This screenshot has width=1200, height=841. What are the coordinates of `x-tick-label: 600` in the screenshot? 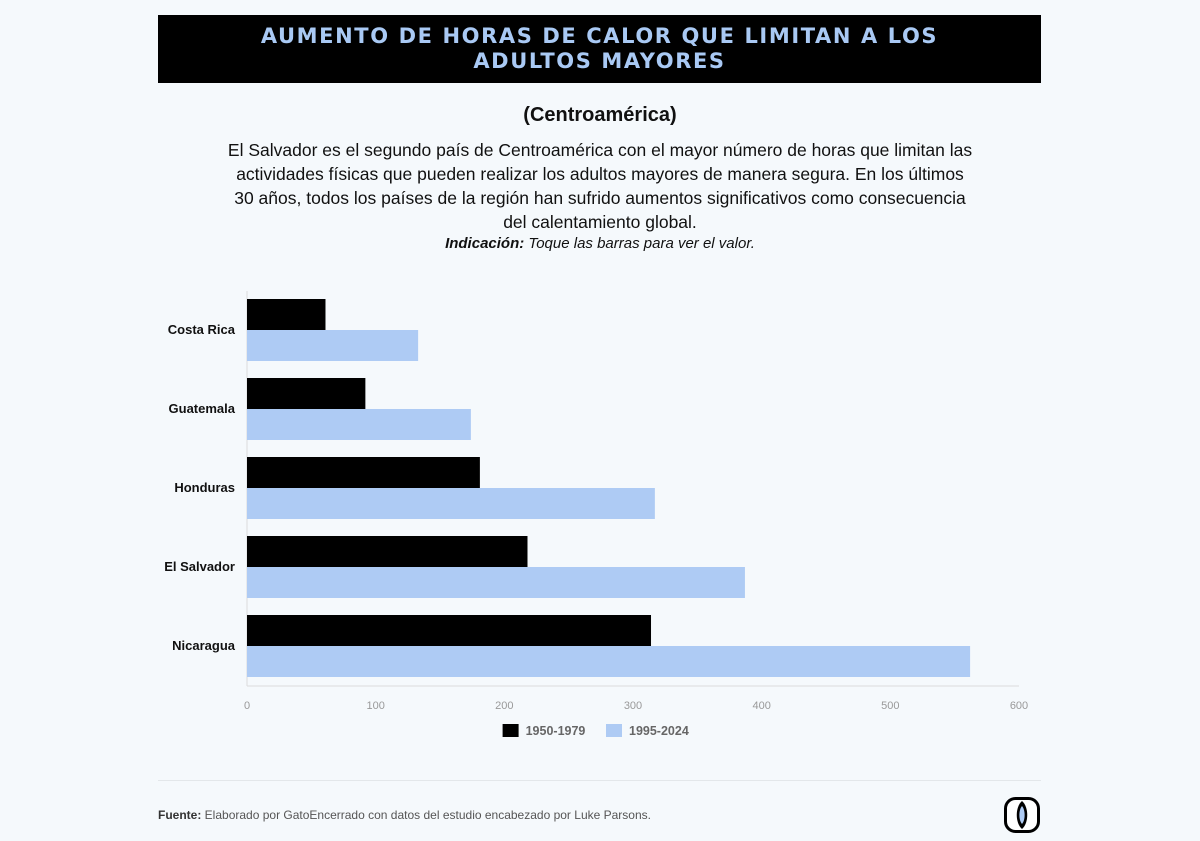 It's located at (1019, 706).